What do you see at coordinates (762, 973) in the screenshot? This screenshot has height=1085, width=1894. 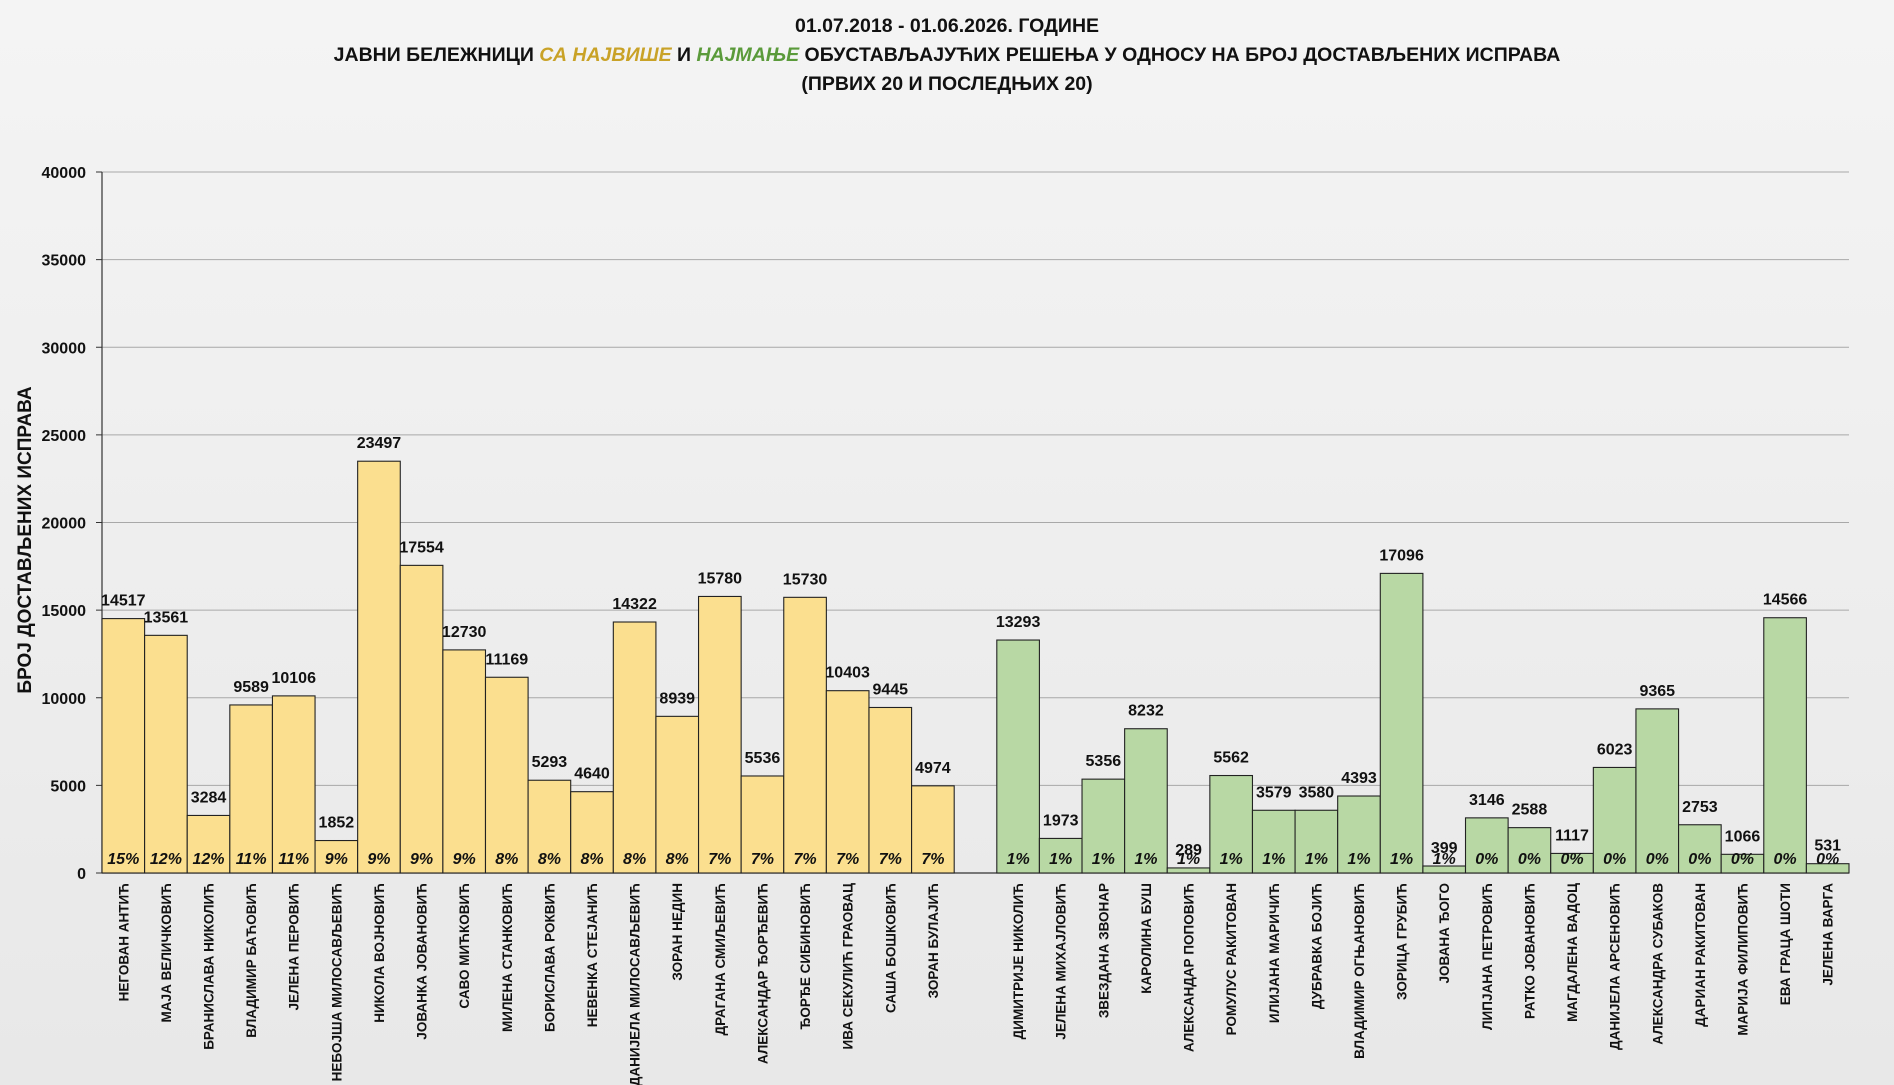 I see `category-label: АЛЕКСАНДАР ЂОРЂЕВИЋ` at bounding box center [762, 973].